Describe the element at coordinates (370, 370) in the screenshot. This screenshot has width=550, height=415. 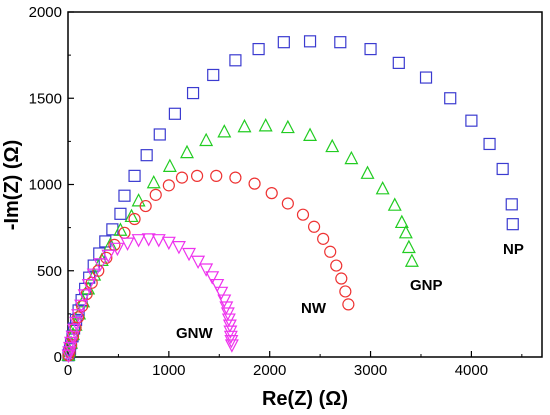
I see `x-tick-label: 3000` at that location.